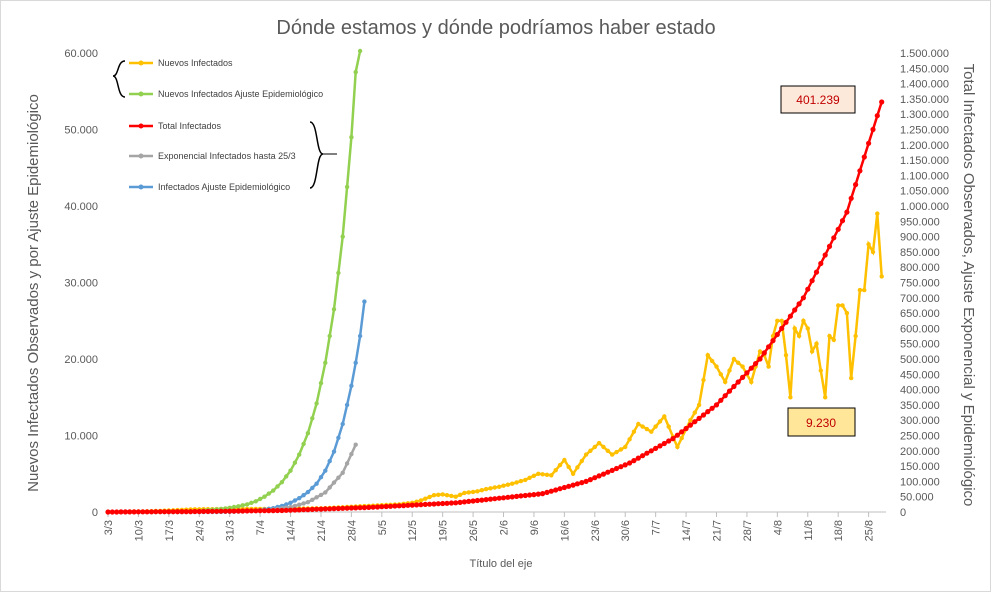 This screenshot has width=991, height=592. I want to click on y-right-tick-label: 300.000, so click(920, 421).